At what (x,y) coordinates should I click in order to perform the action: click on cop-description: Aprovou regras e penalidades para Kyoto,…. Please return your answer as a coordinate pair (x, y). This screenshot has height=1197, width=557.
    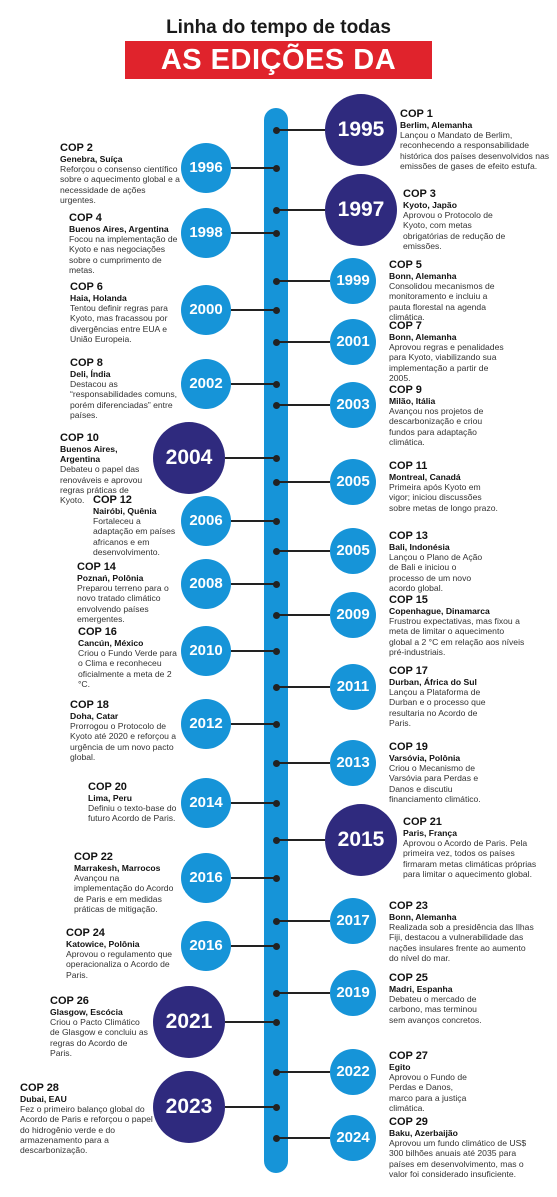
    Looking at the image, I should click on (446, 362).